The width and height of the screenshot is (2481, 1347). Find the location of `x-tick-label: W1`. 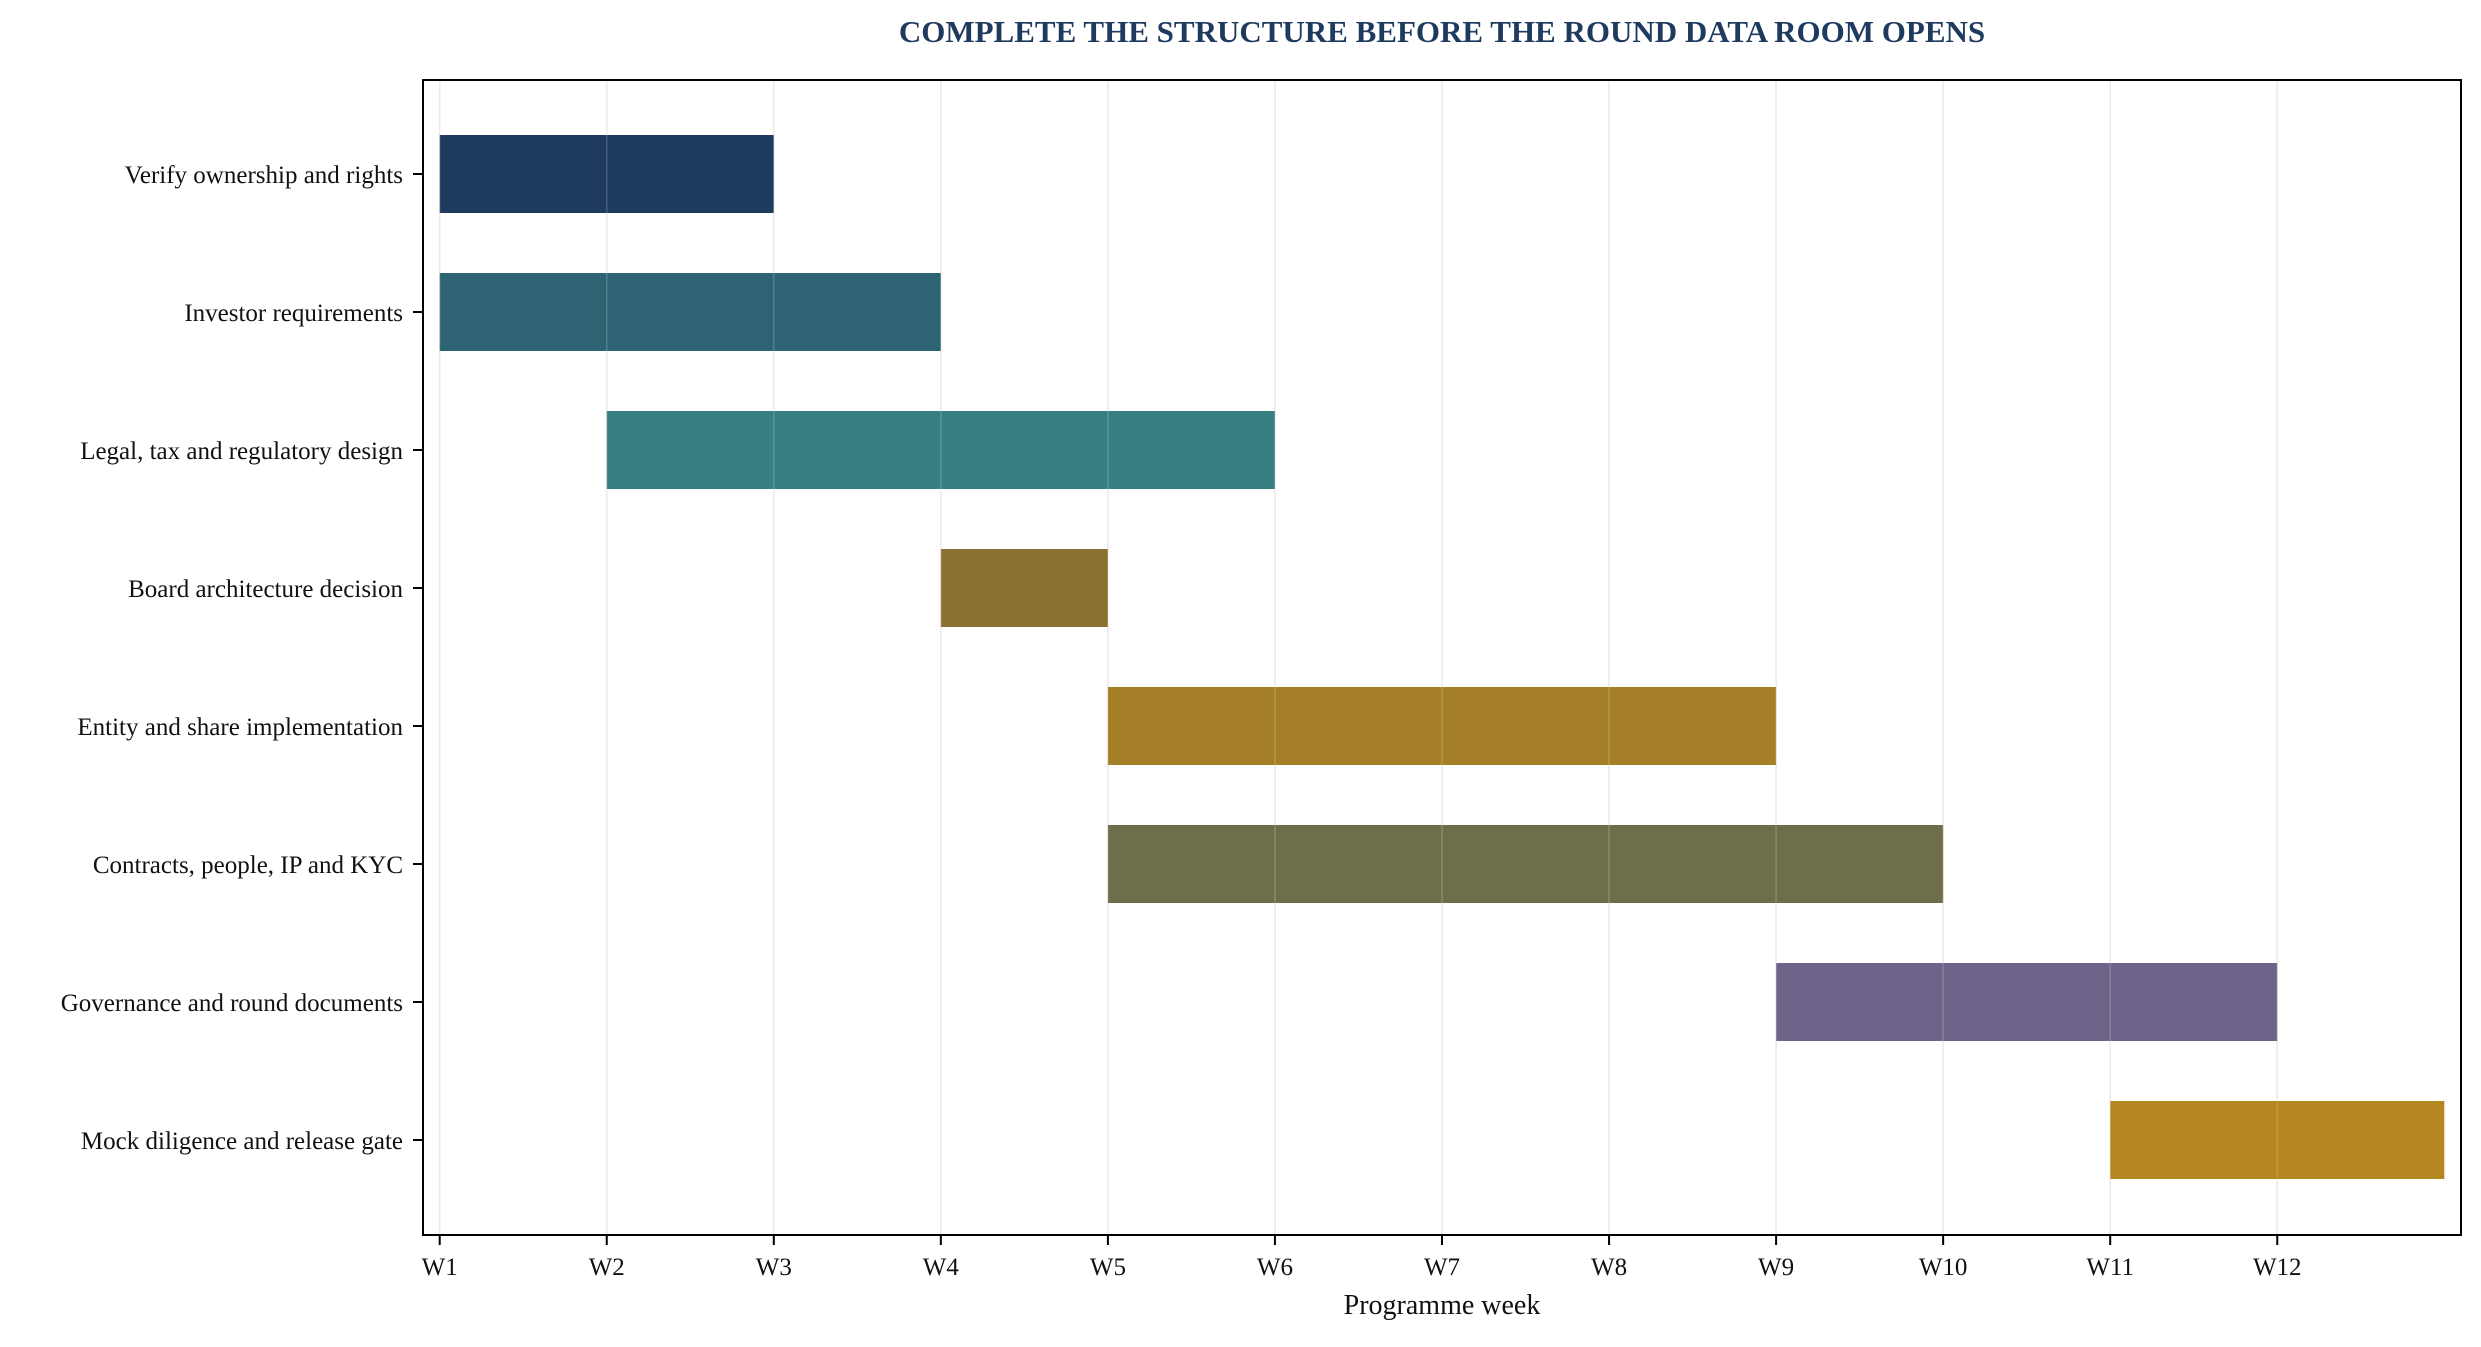

x-tick-label: W1 is located at coordinates (440, 1267).